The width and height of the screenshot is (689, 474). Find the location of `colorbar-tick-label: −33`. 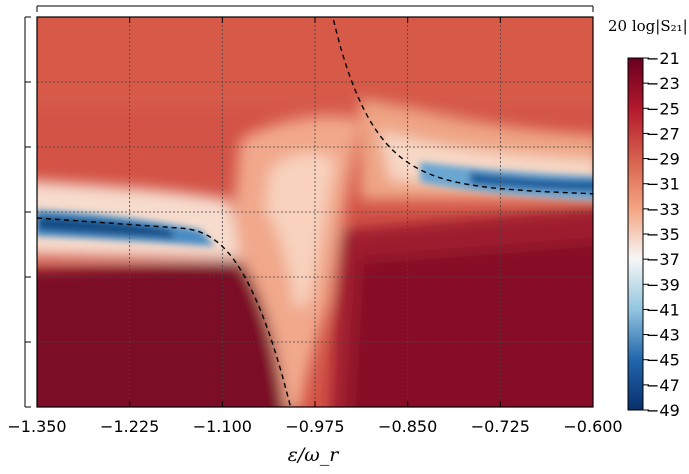

colorbar-tick-label: −33 is located at coordinates (663, 209).